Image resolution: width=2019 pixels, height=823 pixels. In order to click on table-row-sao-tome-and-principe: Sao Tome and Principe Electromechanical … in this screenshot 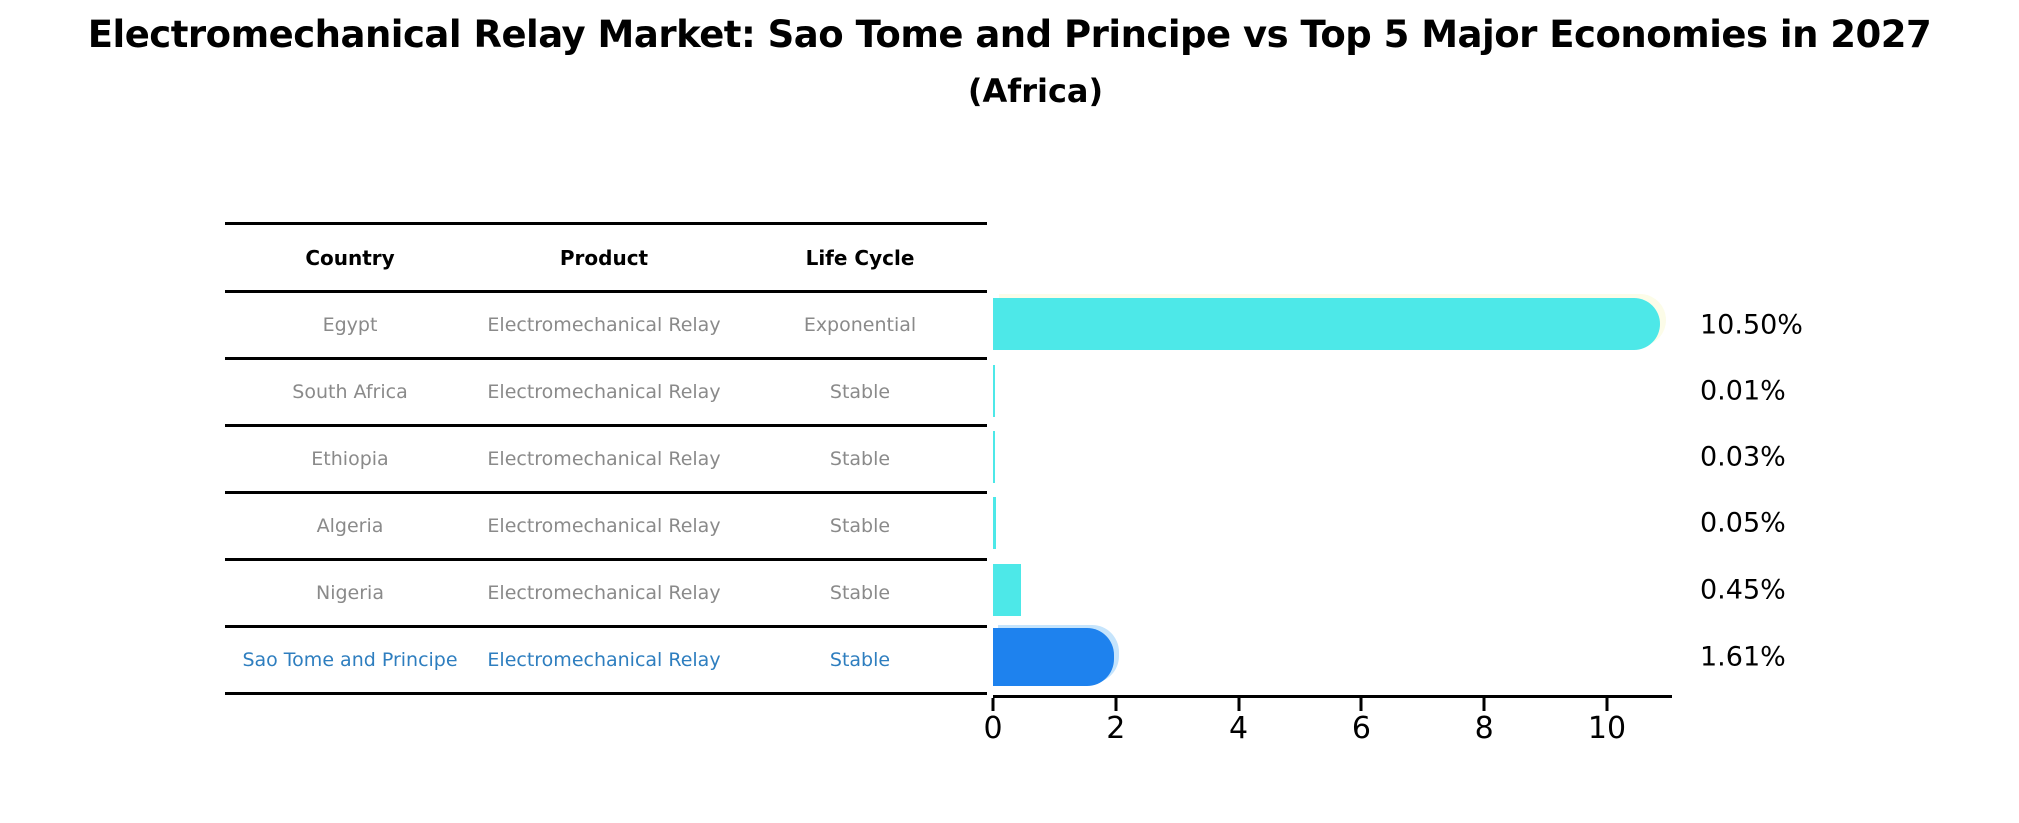, I will do `click(606, 660)`.